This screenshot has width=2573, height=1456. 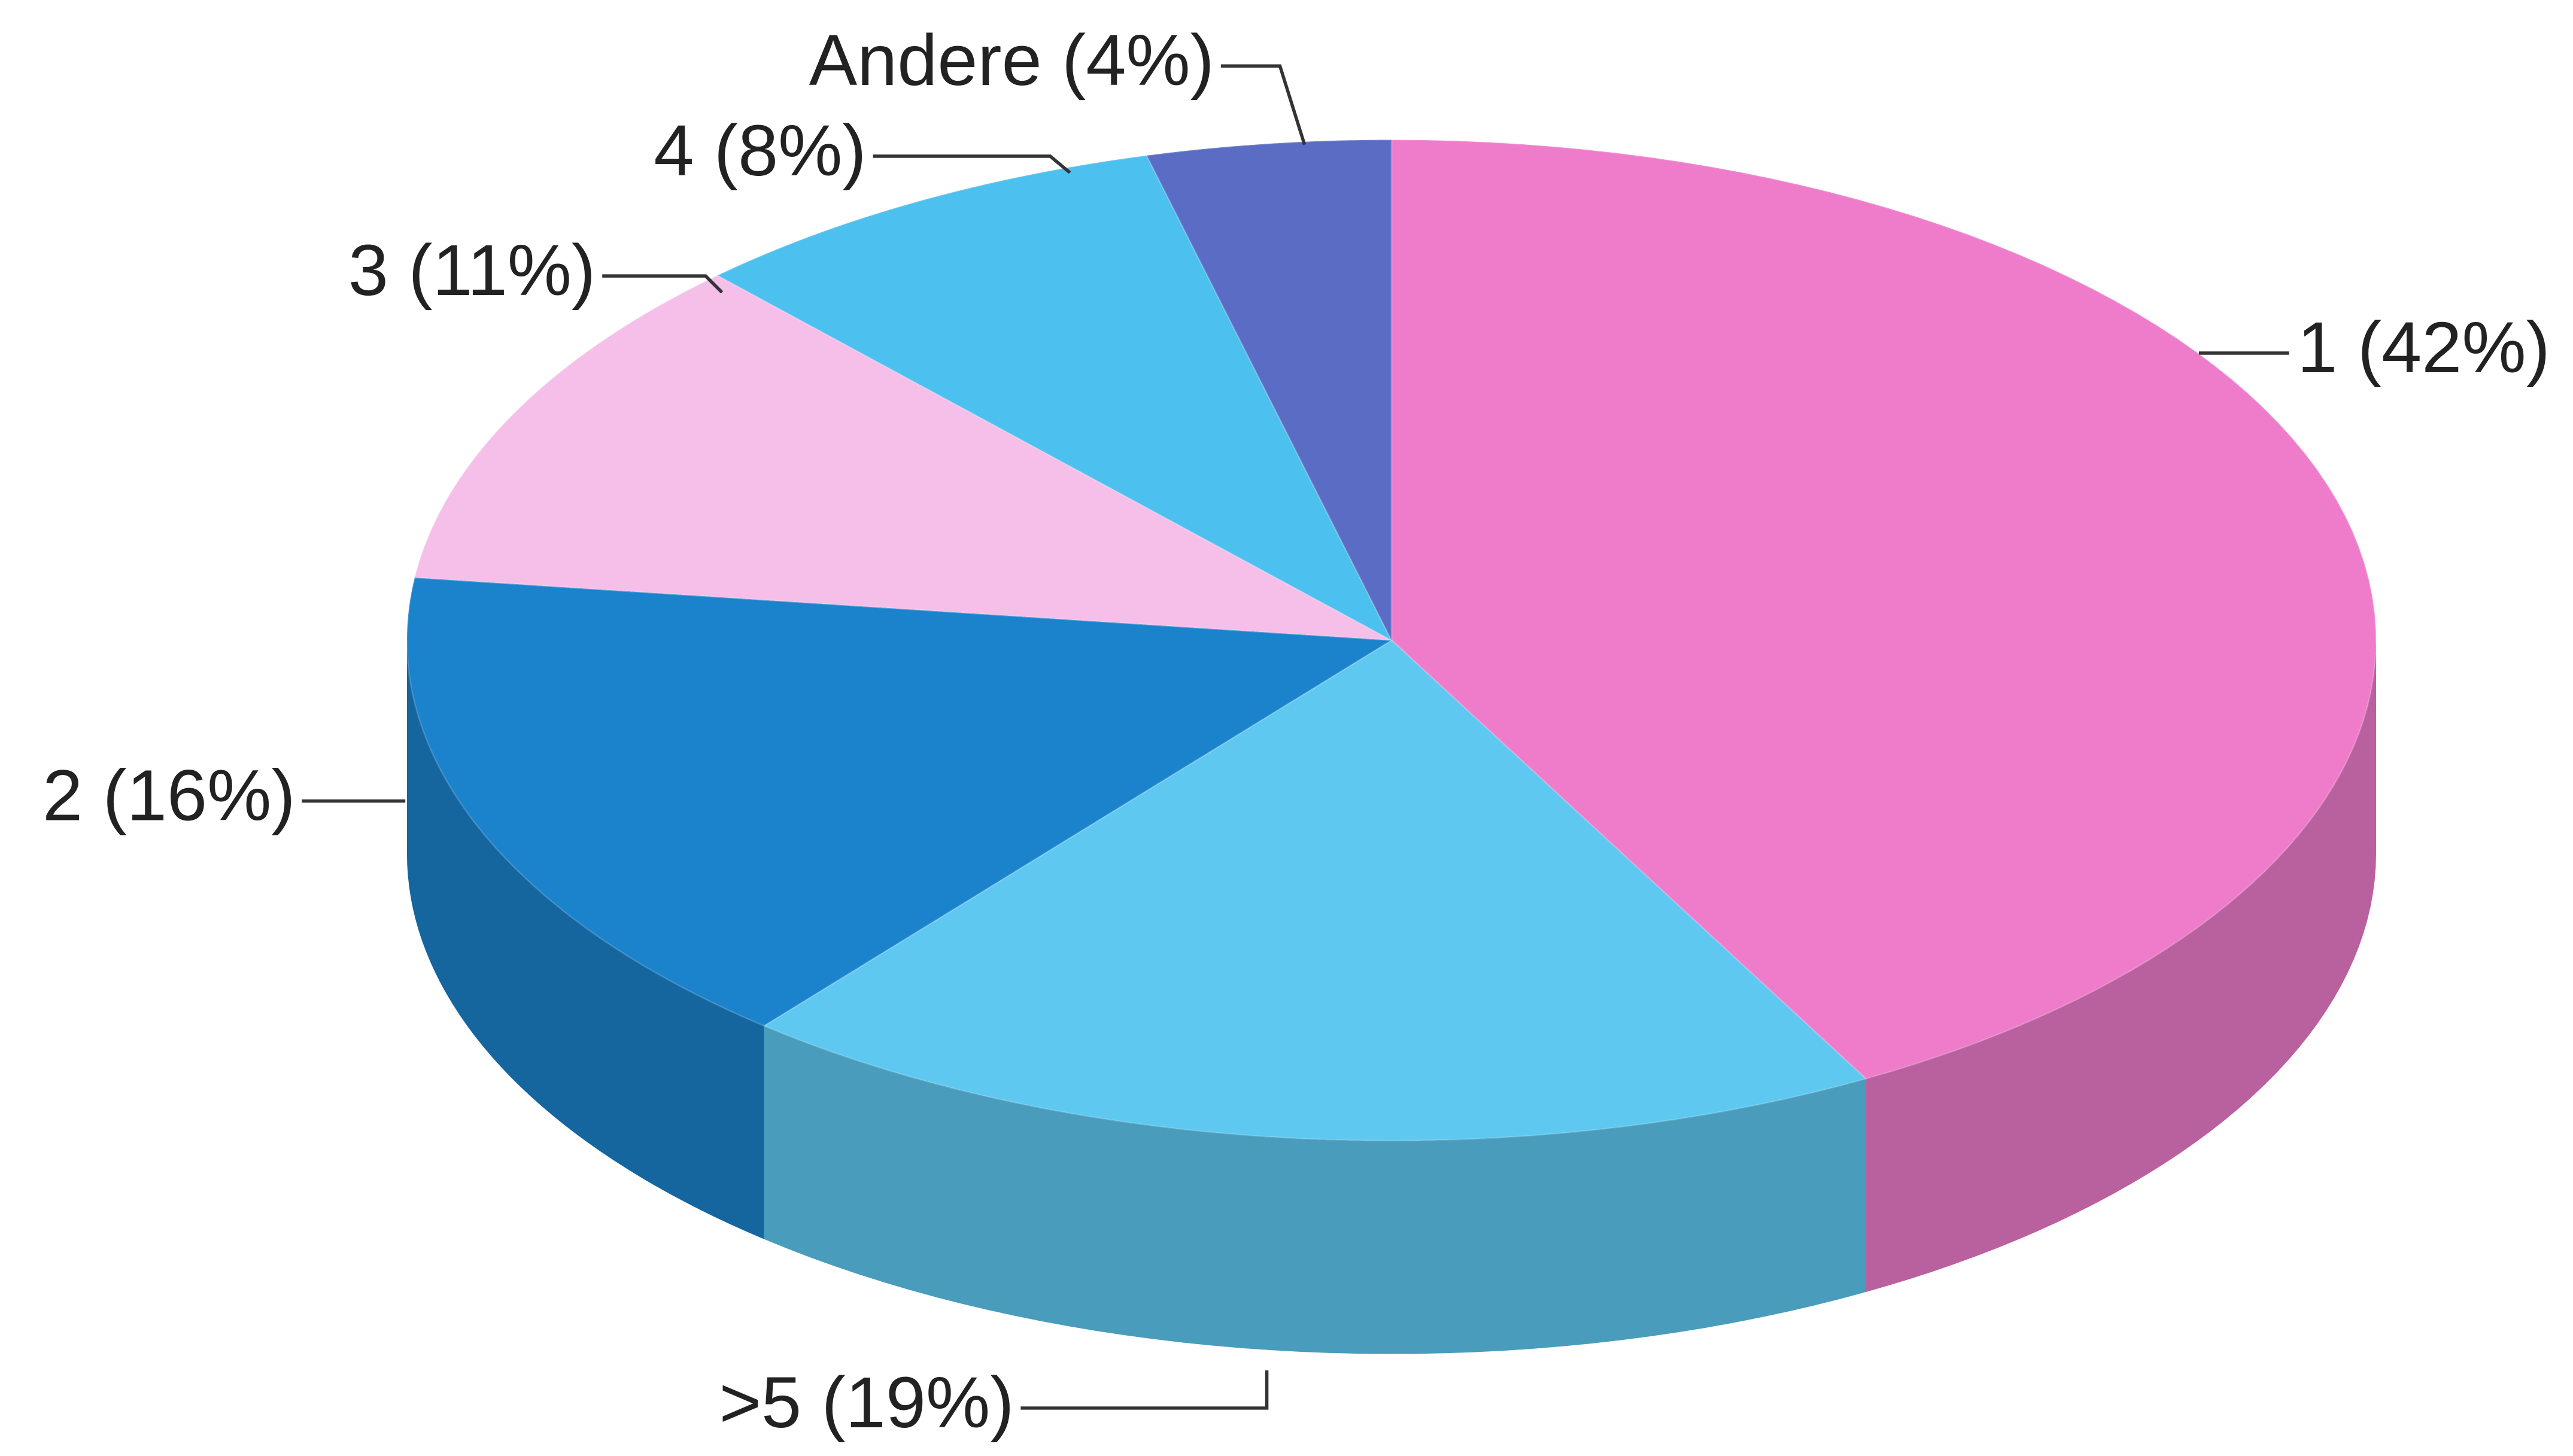 What do you see at coordinates (760, 150) in the screenshot?
I see `slice-label: 4 (8%)` at bounding box center [760, 150].